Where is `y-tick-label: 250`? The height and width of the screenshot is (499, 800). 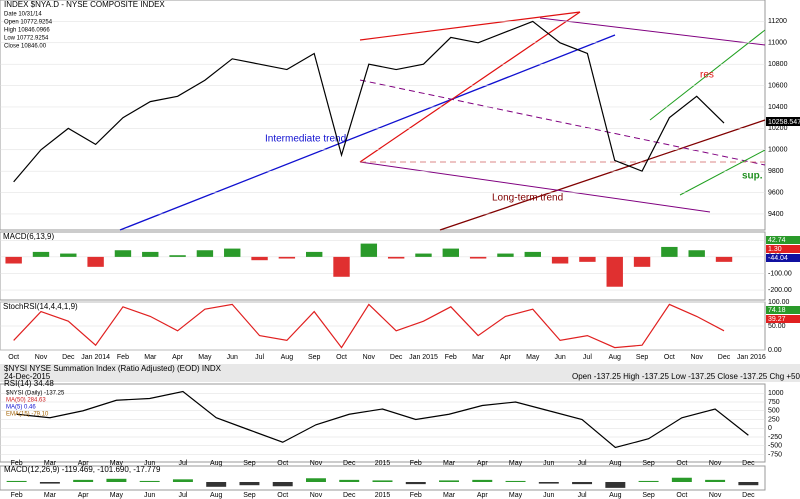 y-tick-label: 250 is located at coordinates (774, 419).